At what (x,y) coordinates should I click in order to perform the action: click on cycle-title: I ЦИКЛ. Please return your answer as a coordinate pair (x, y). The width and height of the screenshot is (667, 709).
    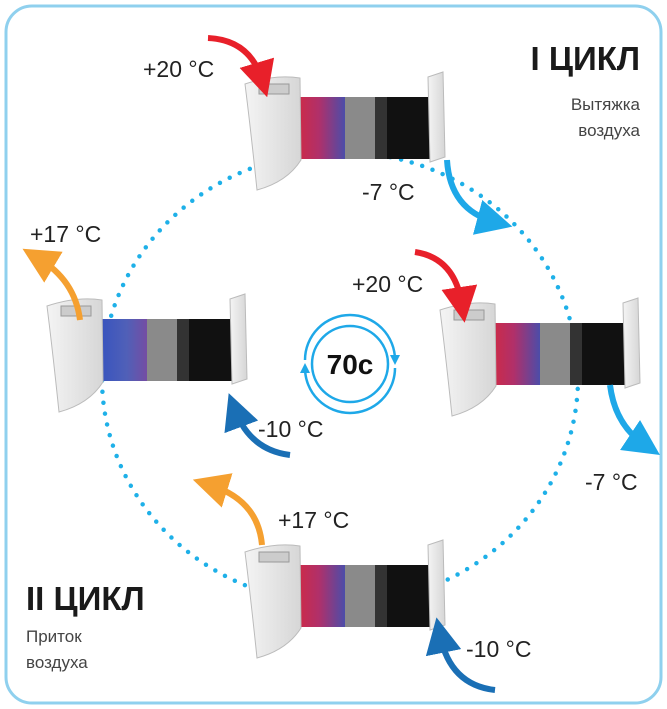
    Looking at the image, I should click on (585, 58).